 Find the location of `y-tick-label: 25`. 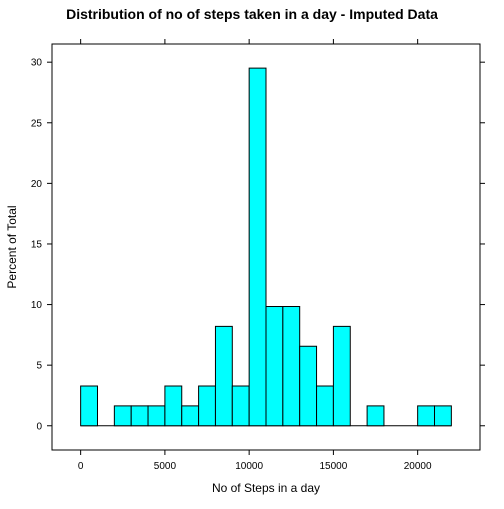

y-tick-label: 25 is located at coordinates (37, 123).